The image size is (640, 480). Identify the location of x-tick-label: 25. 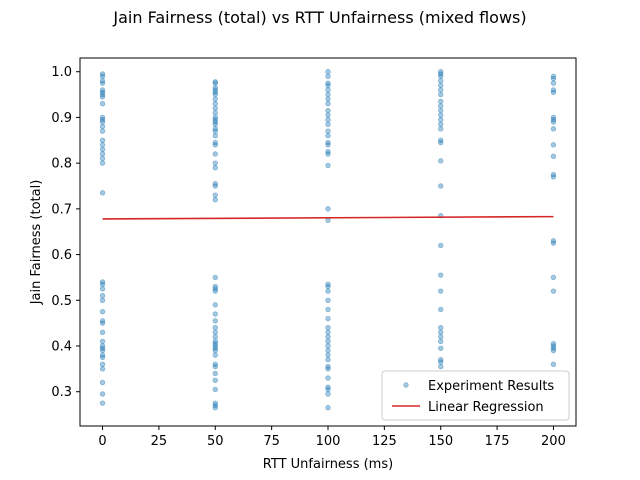
(159, 441).